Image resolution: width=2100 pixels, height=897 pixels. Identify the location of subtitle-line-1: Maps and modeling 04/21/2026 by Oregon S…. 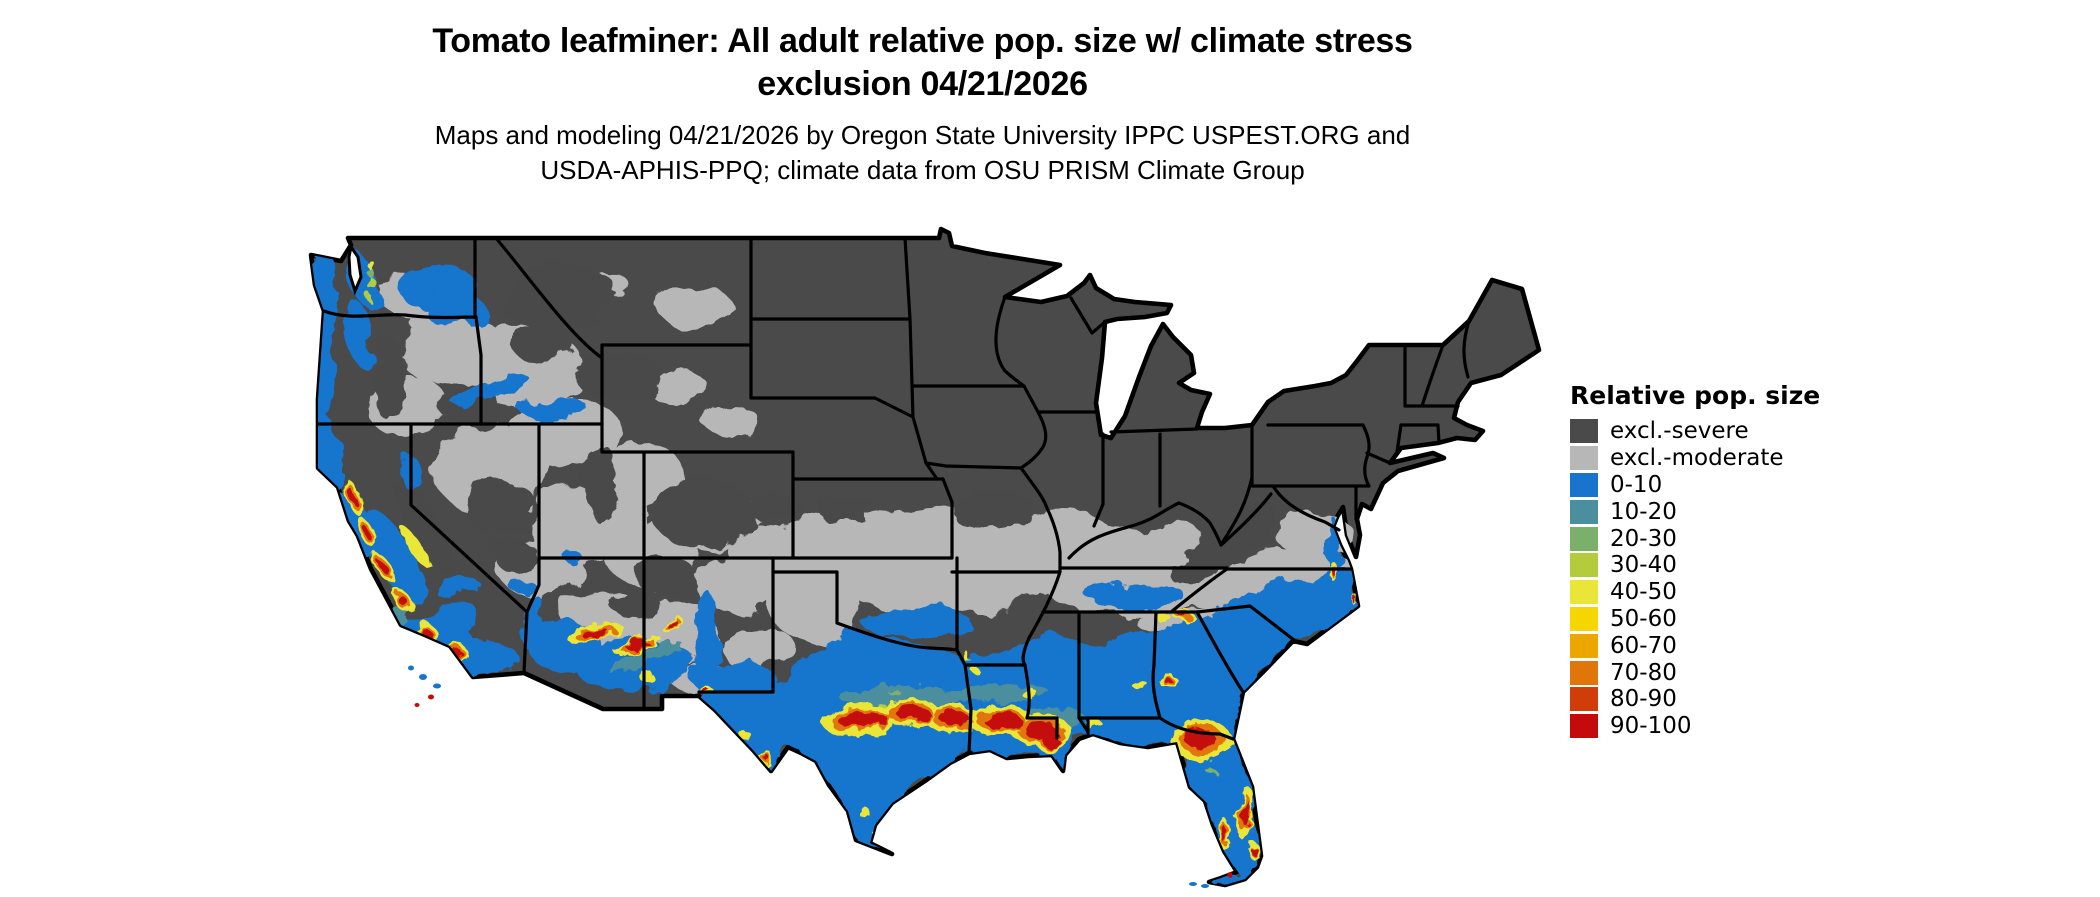
(922, 135).